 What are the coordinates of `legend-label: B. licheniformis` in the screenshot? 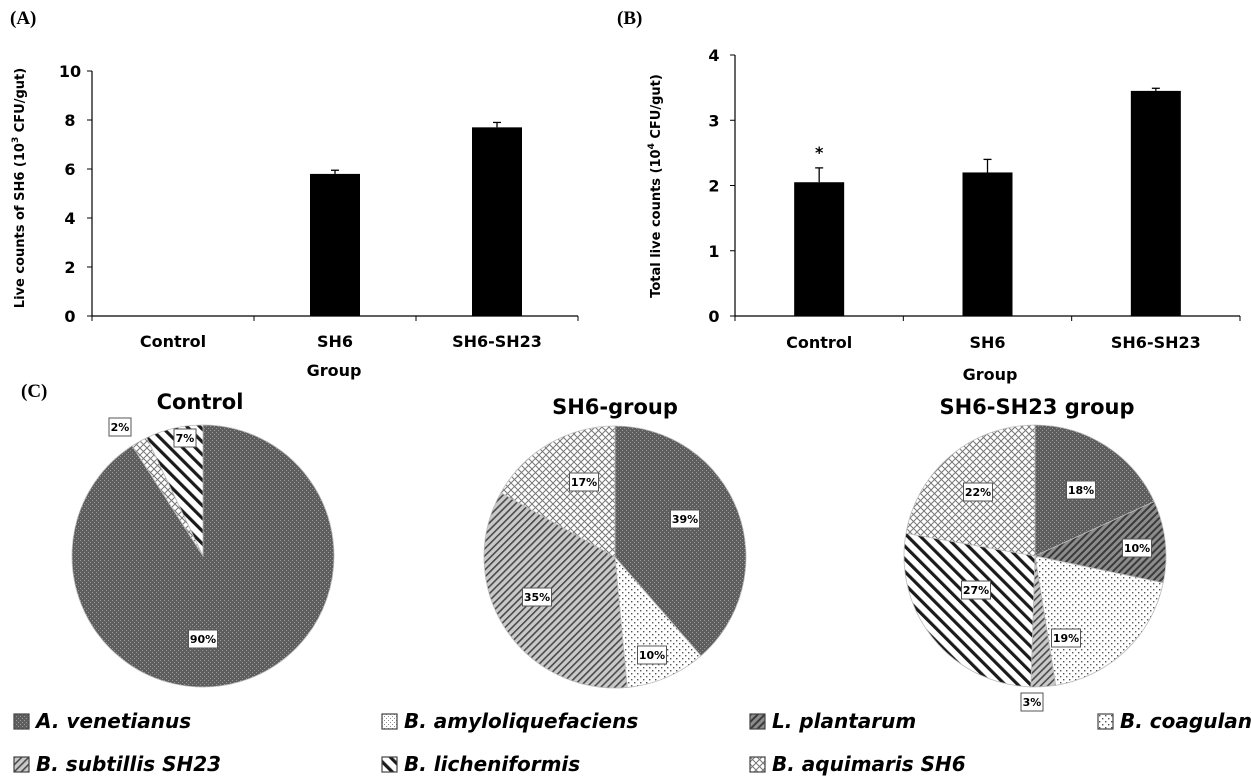 It's located at (492, 764).